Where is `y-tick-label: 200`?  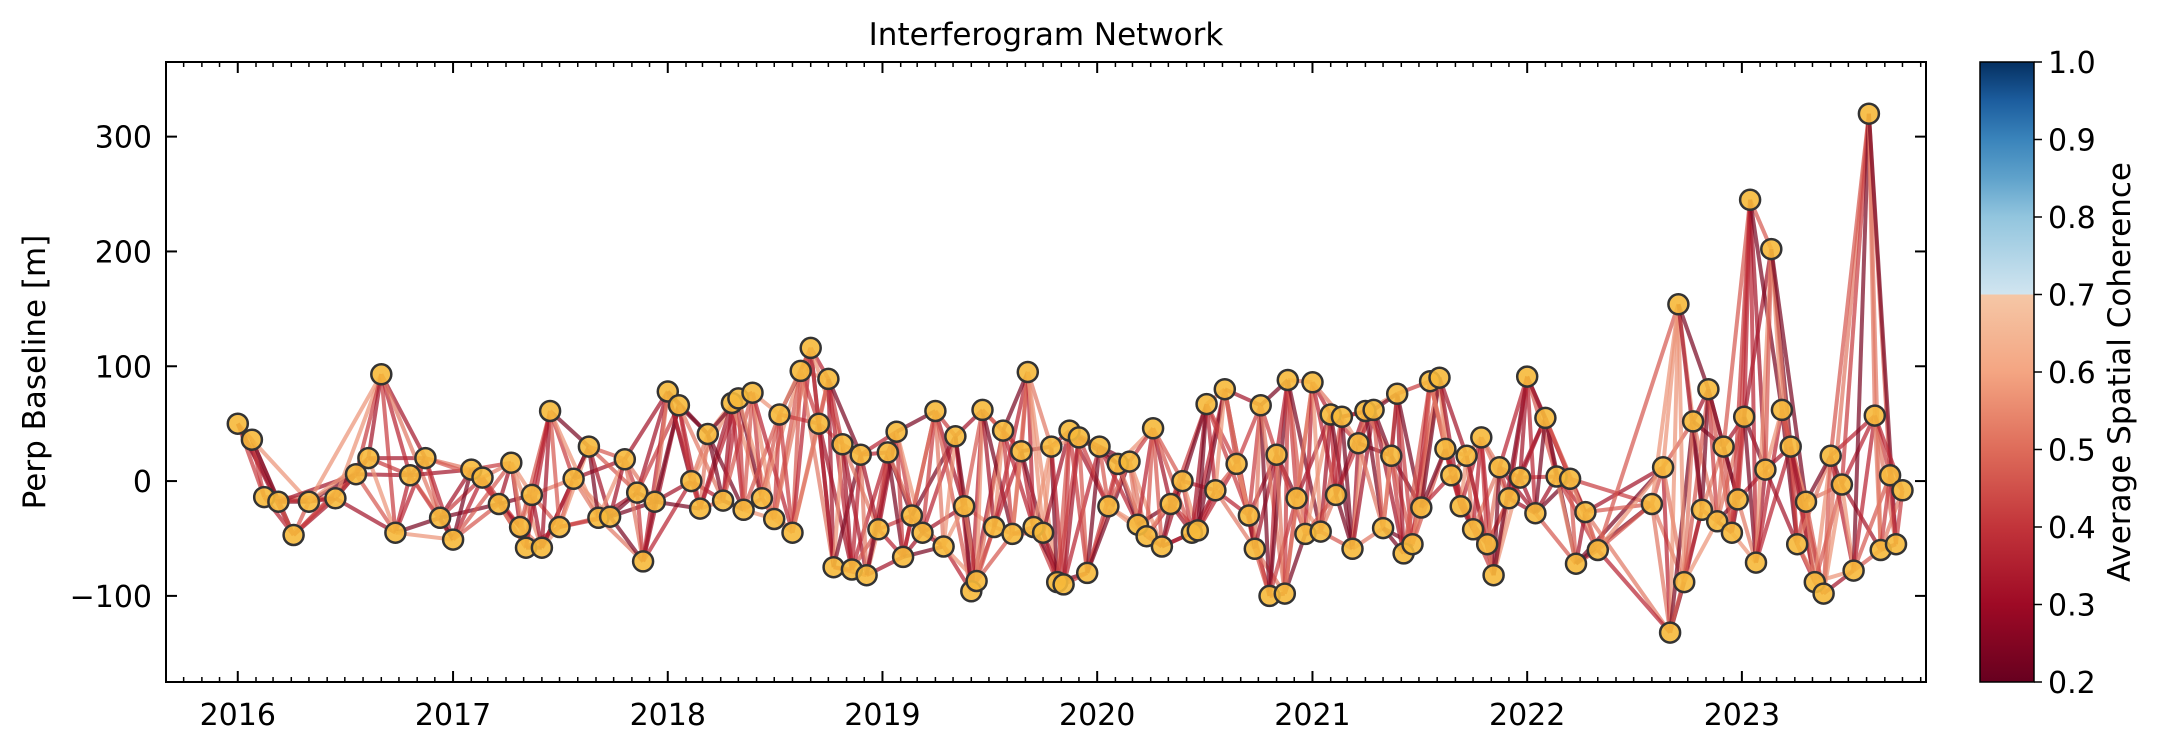
y-tick-label: 200 is located at coordinates (123, 252).